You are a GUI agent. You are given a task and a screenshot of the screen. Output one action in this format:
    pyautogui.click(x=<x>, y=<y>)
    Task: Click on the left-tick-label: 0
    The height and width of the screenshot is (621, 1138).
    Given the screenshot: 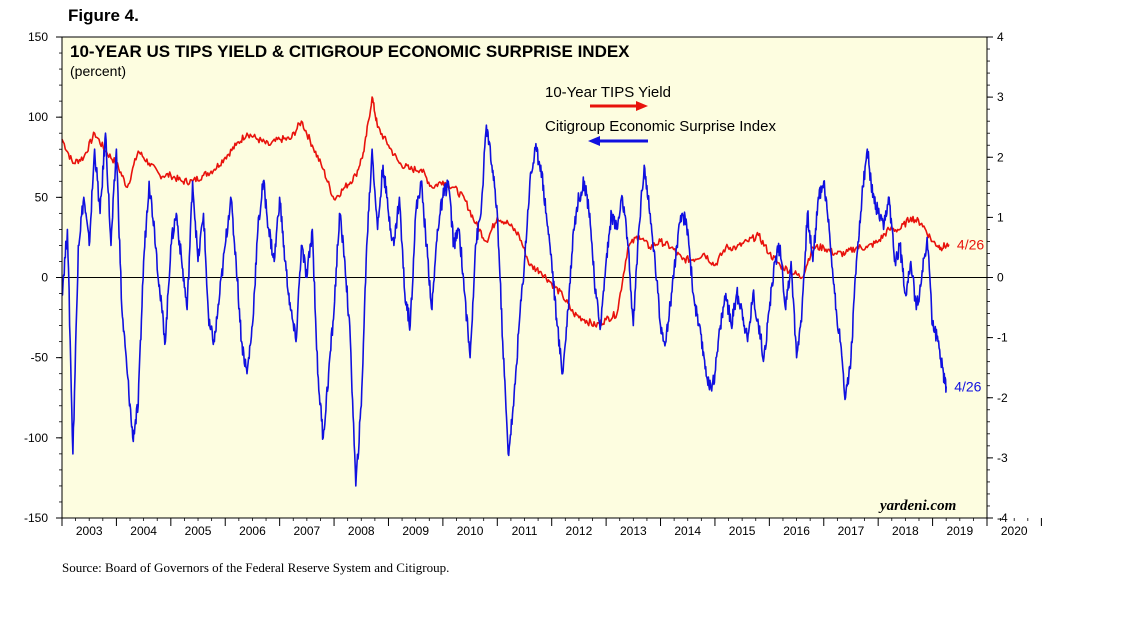 What is the action you would take?
    pyautogui.click(x=44, y=278)
    